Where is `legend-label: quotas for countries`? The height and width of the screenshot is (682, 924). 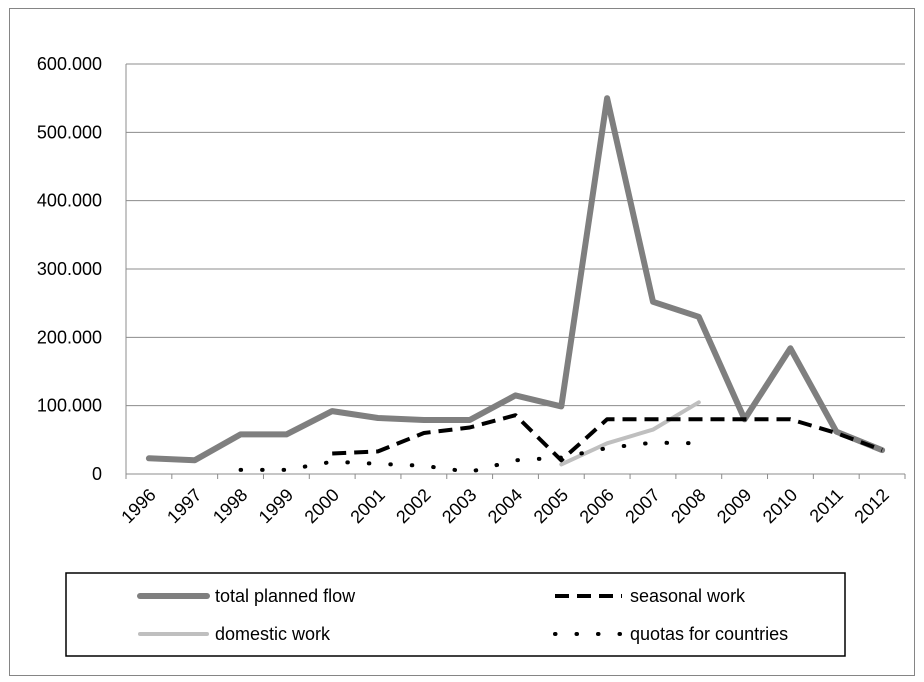
legend-label: quotas for countries is located at coordinates (709, 634).